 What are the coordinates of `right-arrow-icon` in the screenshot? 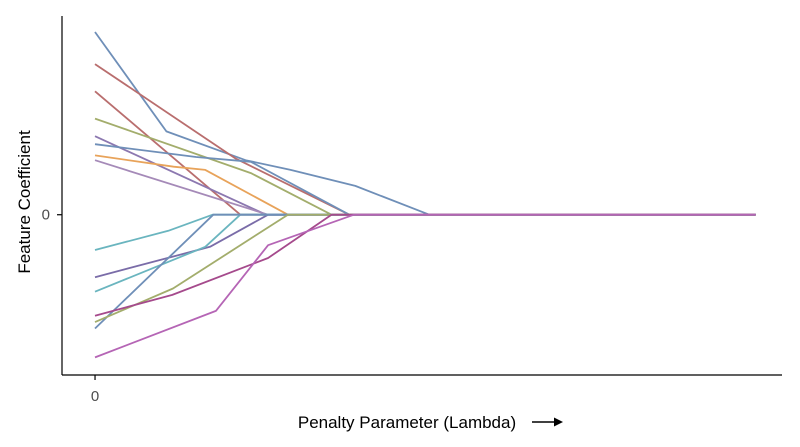 It's located at (547, 422).